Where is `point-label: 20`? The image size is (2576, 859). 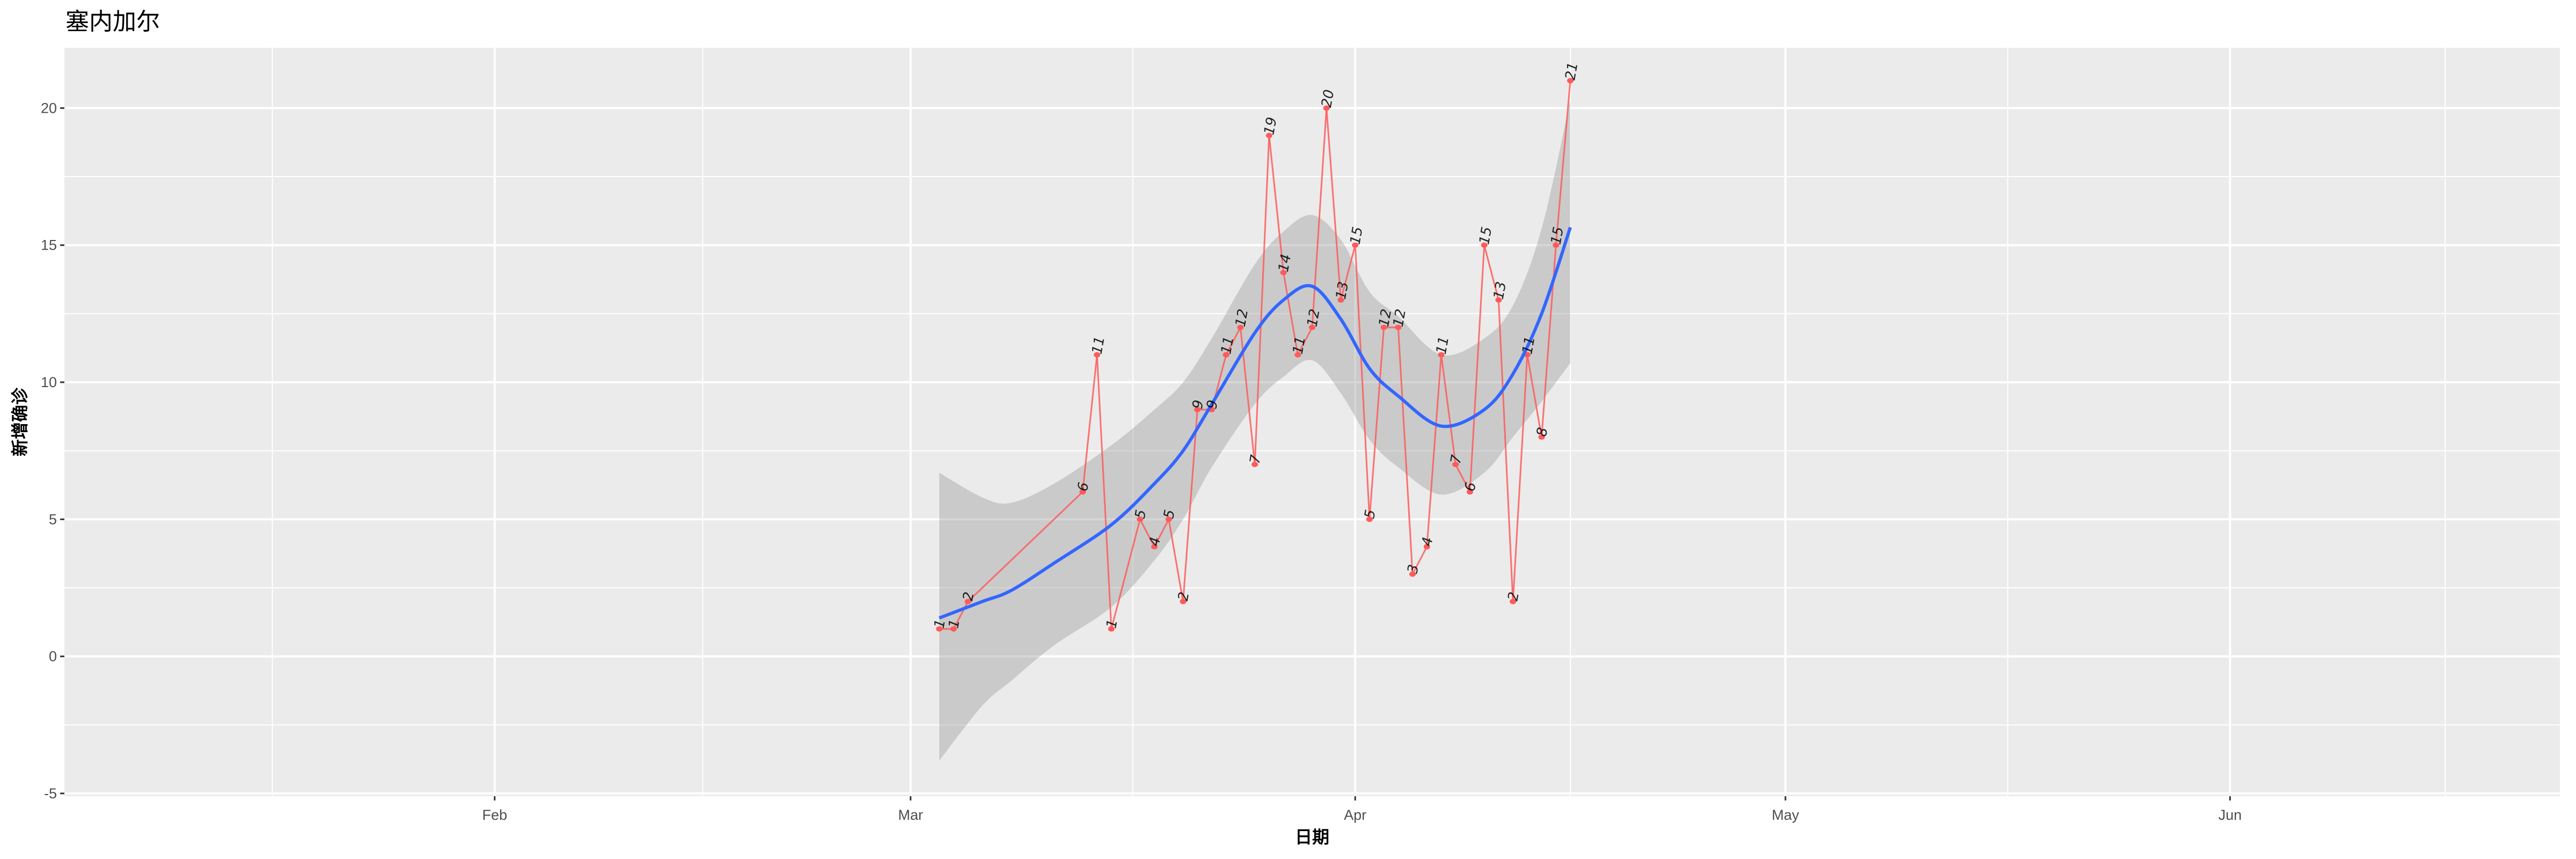 point-label: 20 is located at coordinates (1328, 99).